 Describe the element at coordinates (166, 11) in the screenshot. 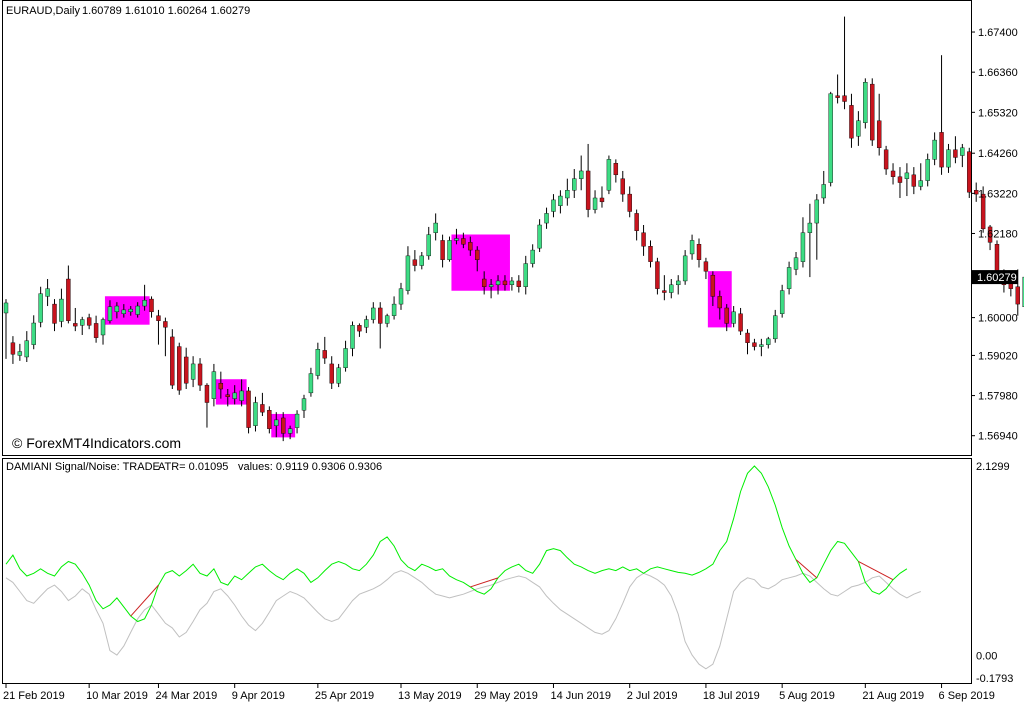

I see `ohlc-values: 1.60789 1.61010 1.60264 1.60279` at that location.